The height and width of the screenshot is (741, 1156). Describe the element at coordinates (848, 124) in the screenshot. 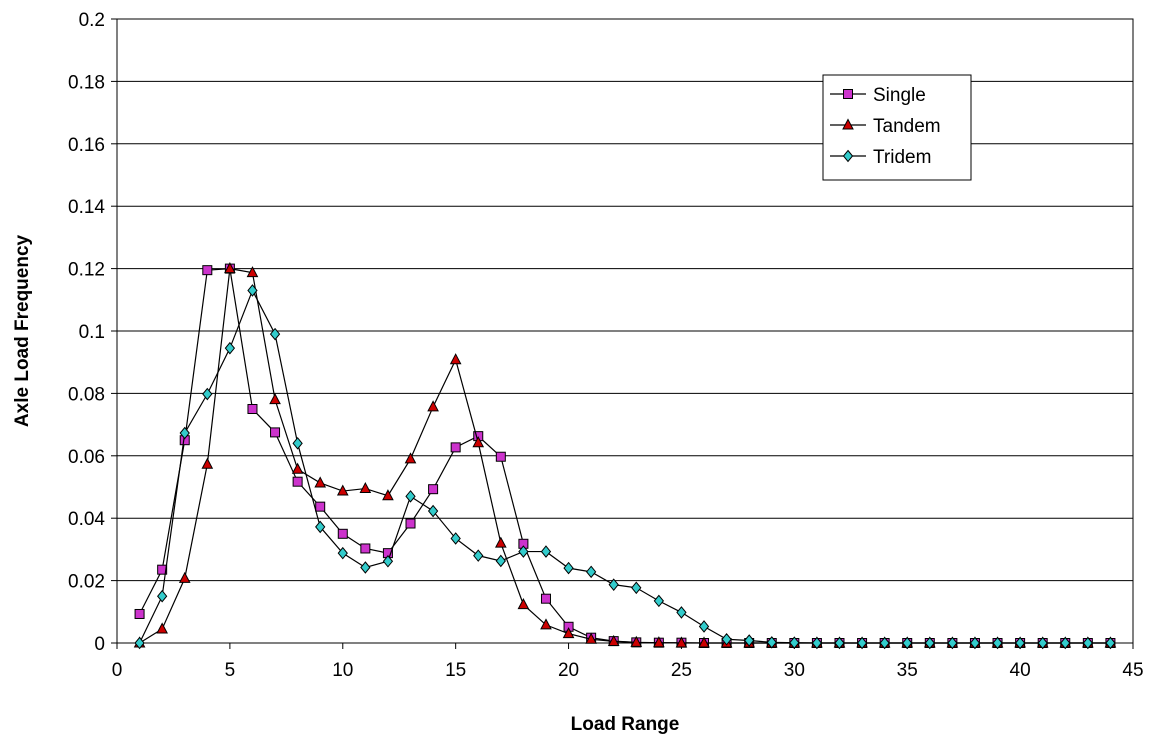

I see `legend-marker-tandem` at that location.